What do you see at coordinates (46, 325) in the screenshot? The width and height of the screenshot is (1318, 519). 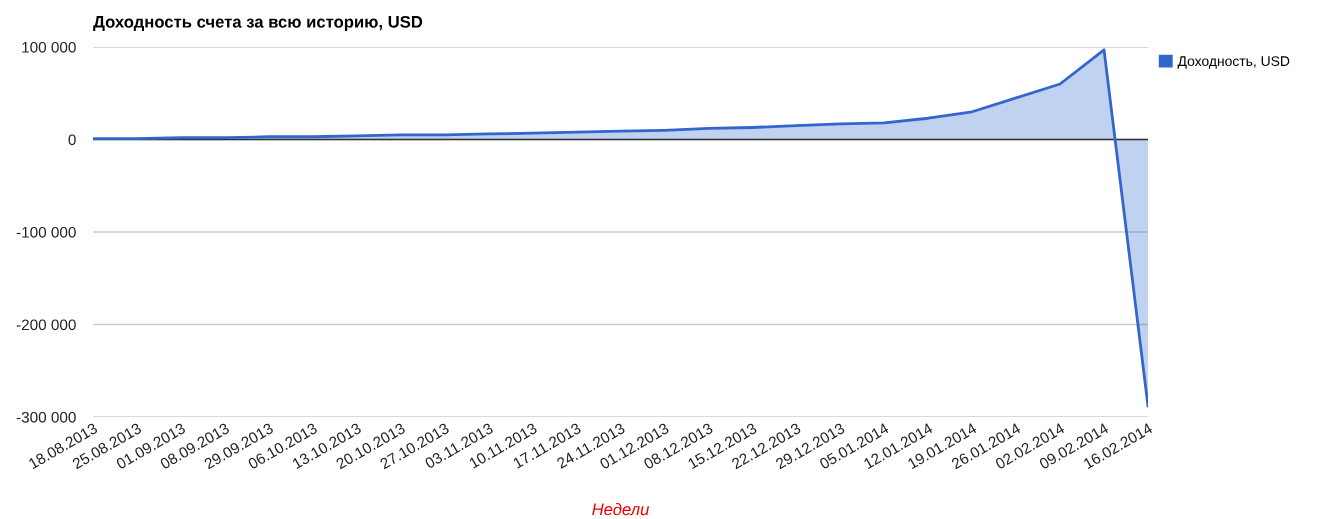 I see `y-tick-label: -200 000` at bounding box center [46, 325].